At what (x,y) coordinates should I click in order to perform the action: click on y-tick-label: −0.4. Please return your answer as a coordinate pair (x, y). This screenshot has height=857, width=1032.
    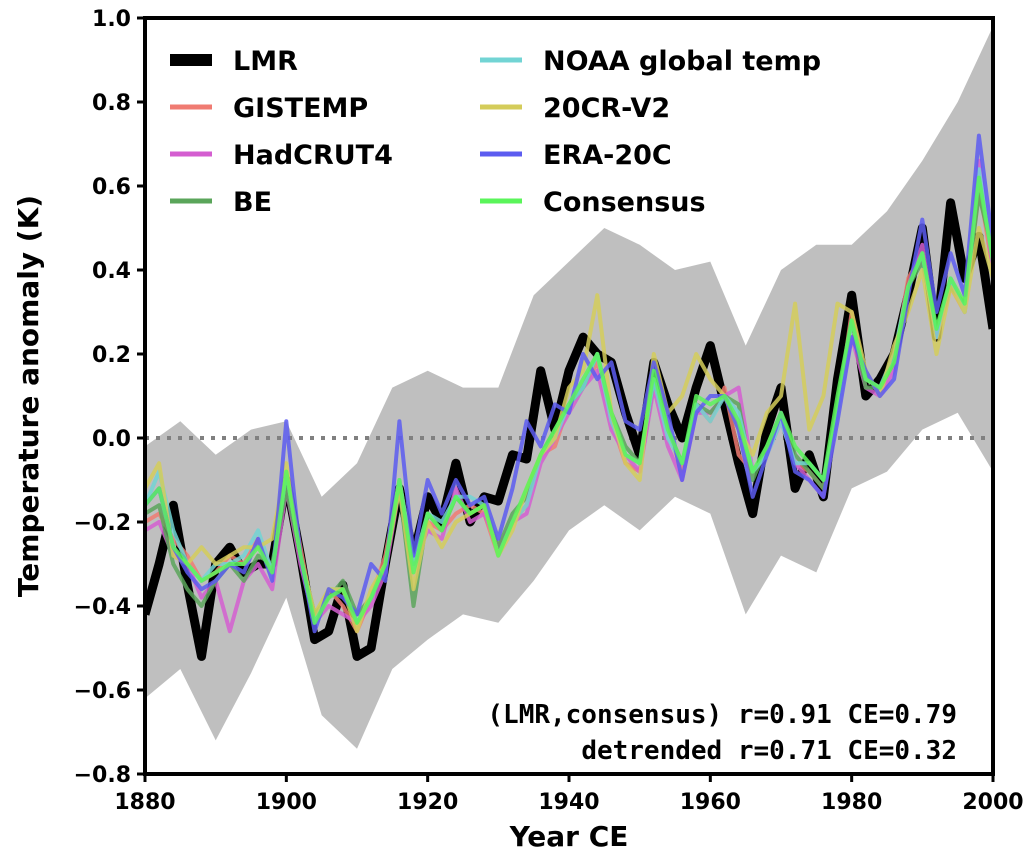
    Looking at the image, I should click on (102, 607).